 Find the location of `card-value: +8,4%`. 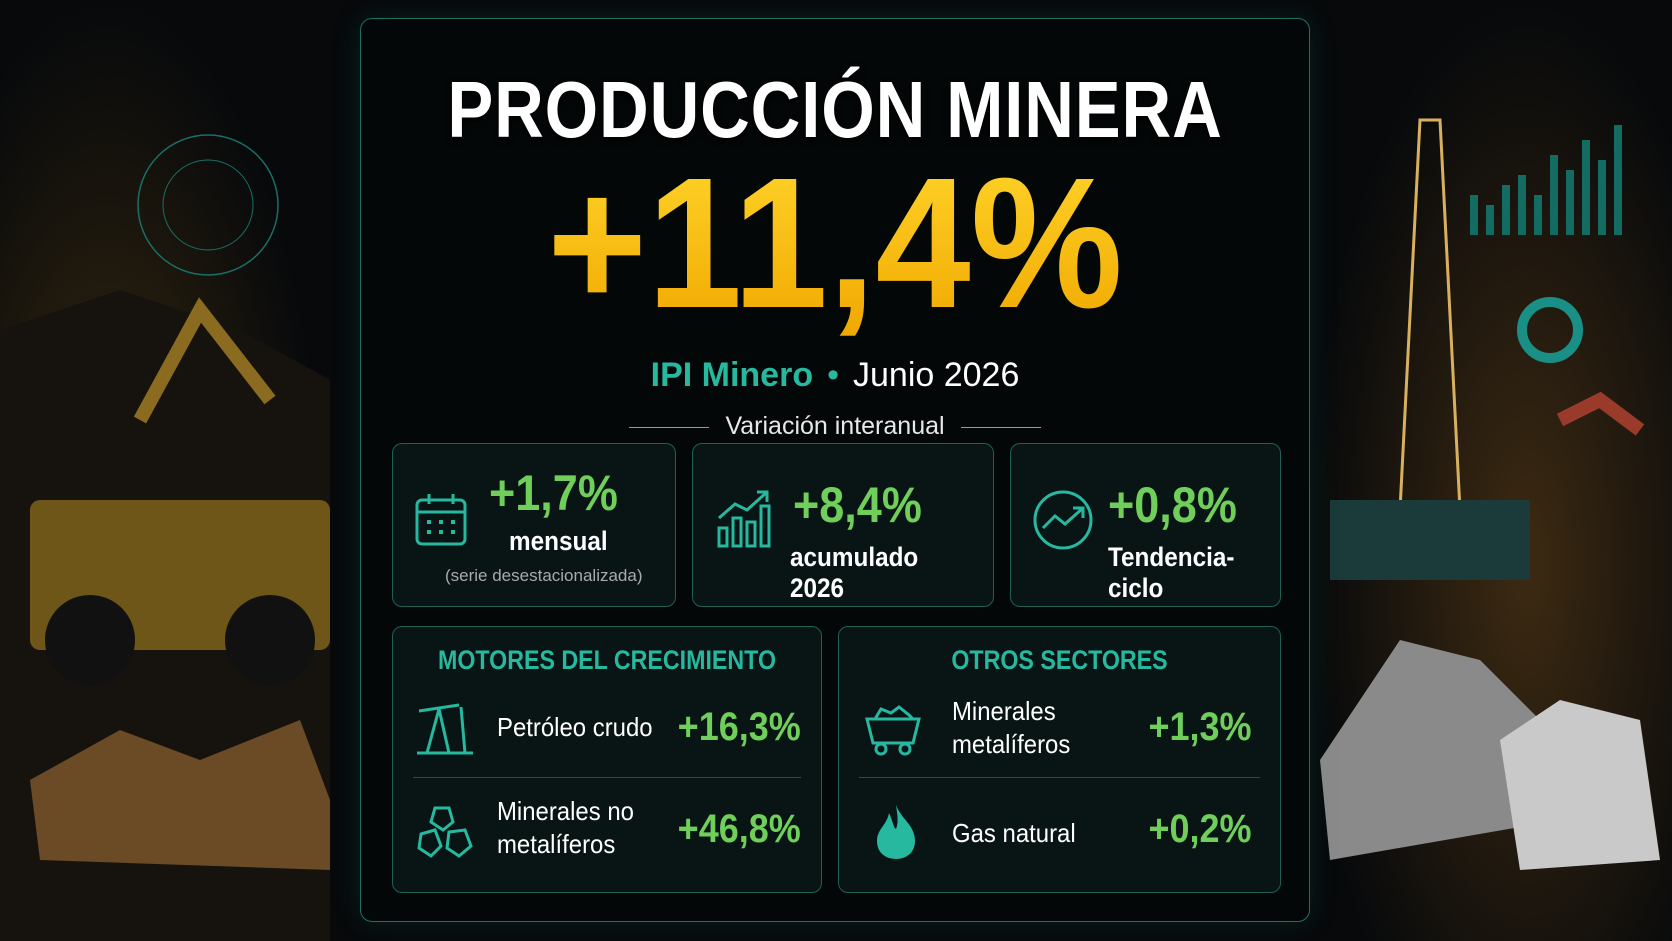

card-value: +8,4% is located at coordinates (857, 505).